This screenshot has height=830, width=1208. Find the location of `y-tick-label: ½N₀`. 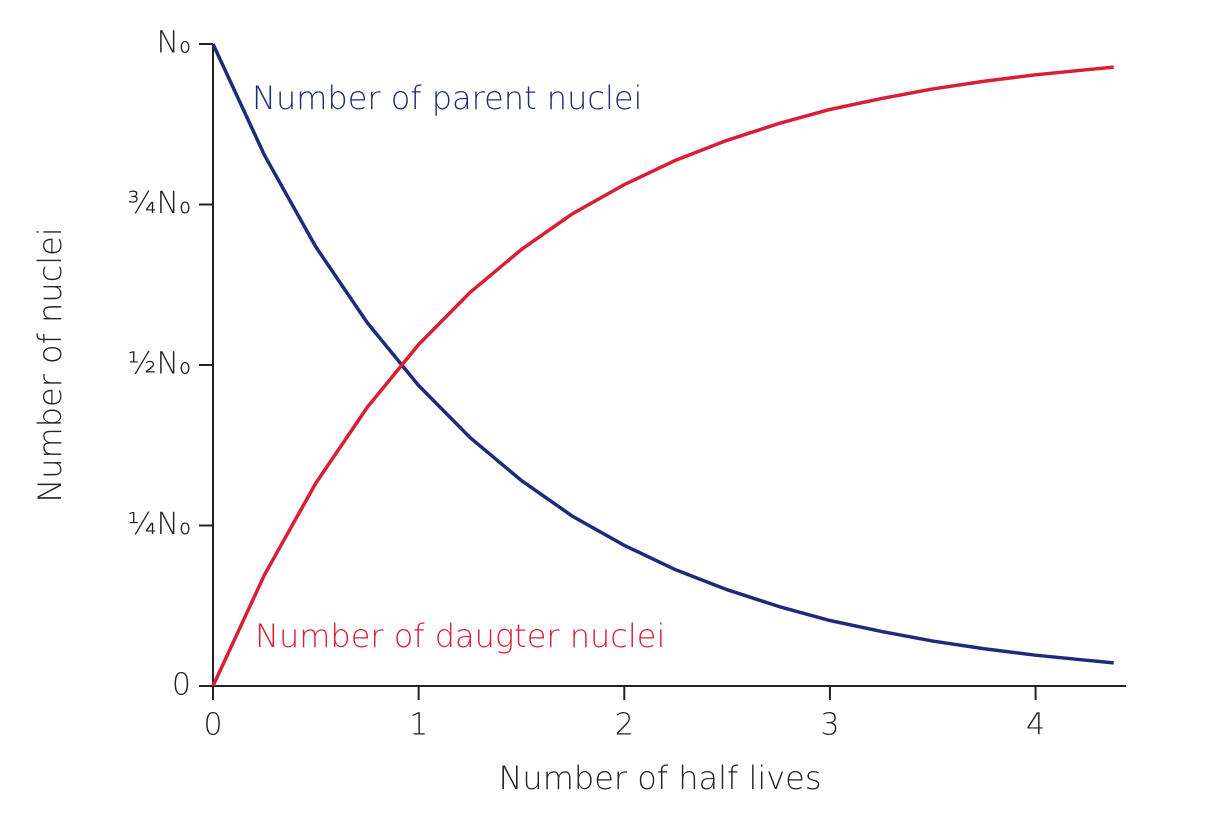

y-tick-label: ½N₀ is located at coordinates (159, 364).